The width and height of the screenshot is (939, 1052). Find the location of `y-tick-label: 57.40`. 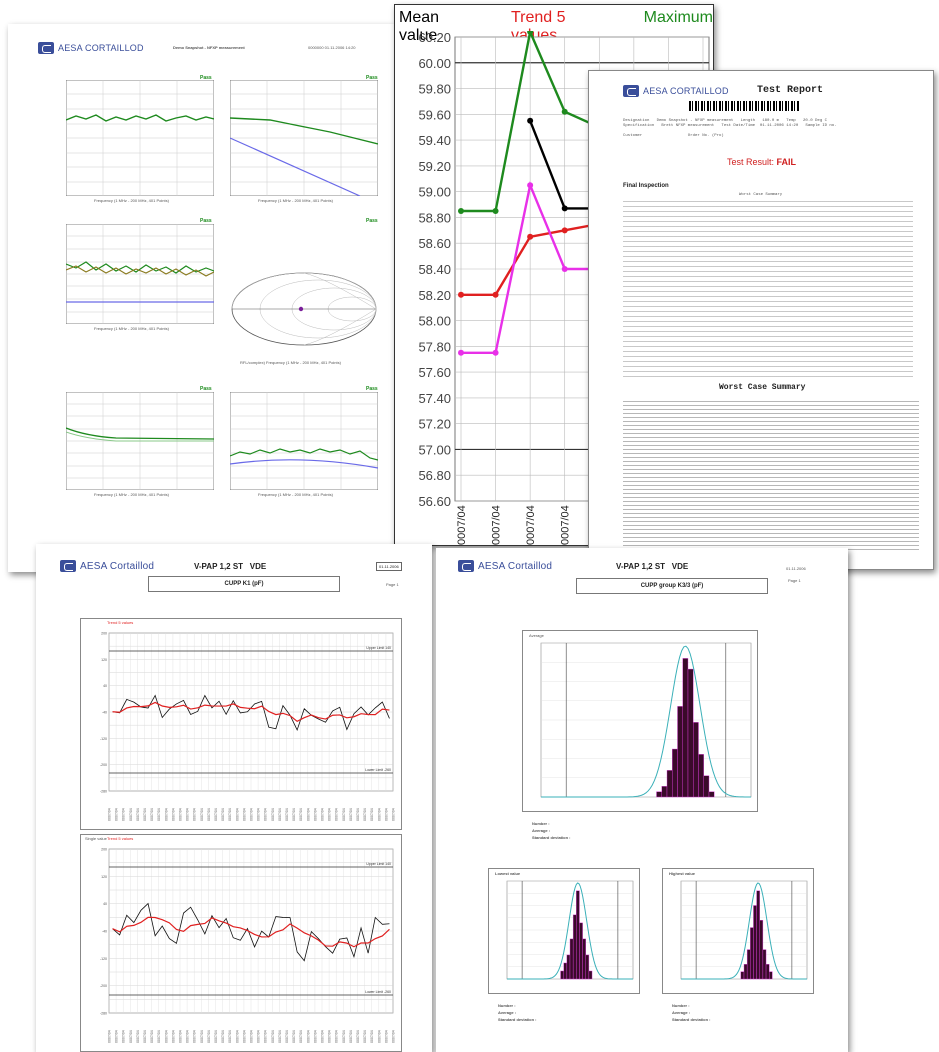

y-tick-label: 57.40 is located at coordinates (434, 398).